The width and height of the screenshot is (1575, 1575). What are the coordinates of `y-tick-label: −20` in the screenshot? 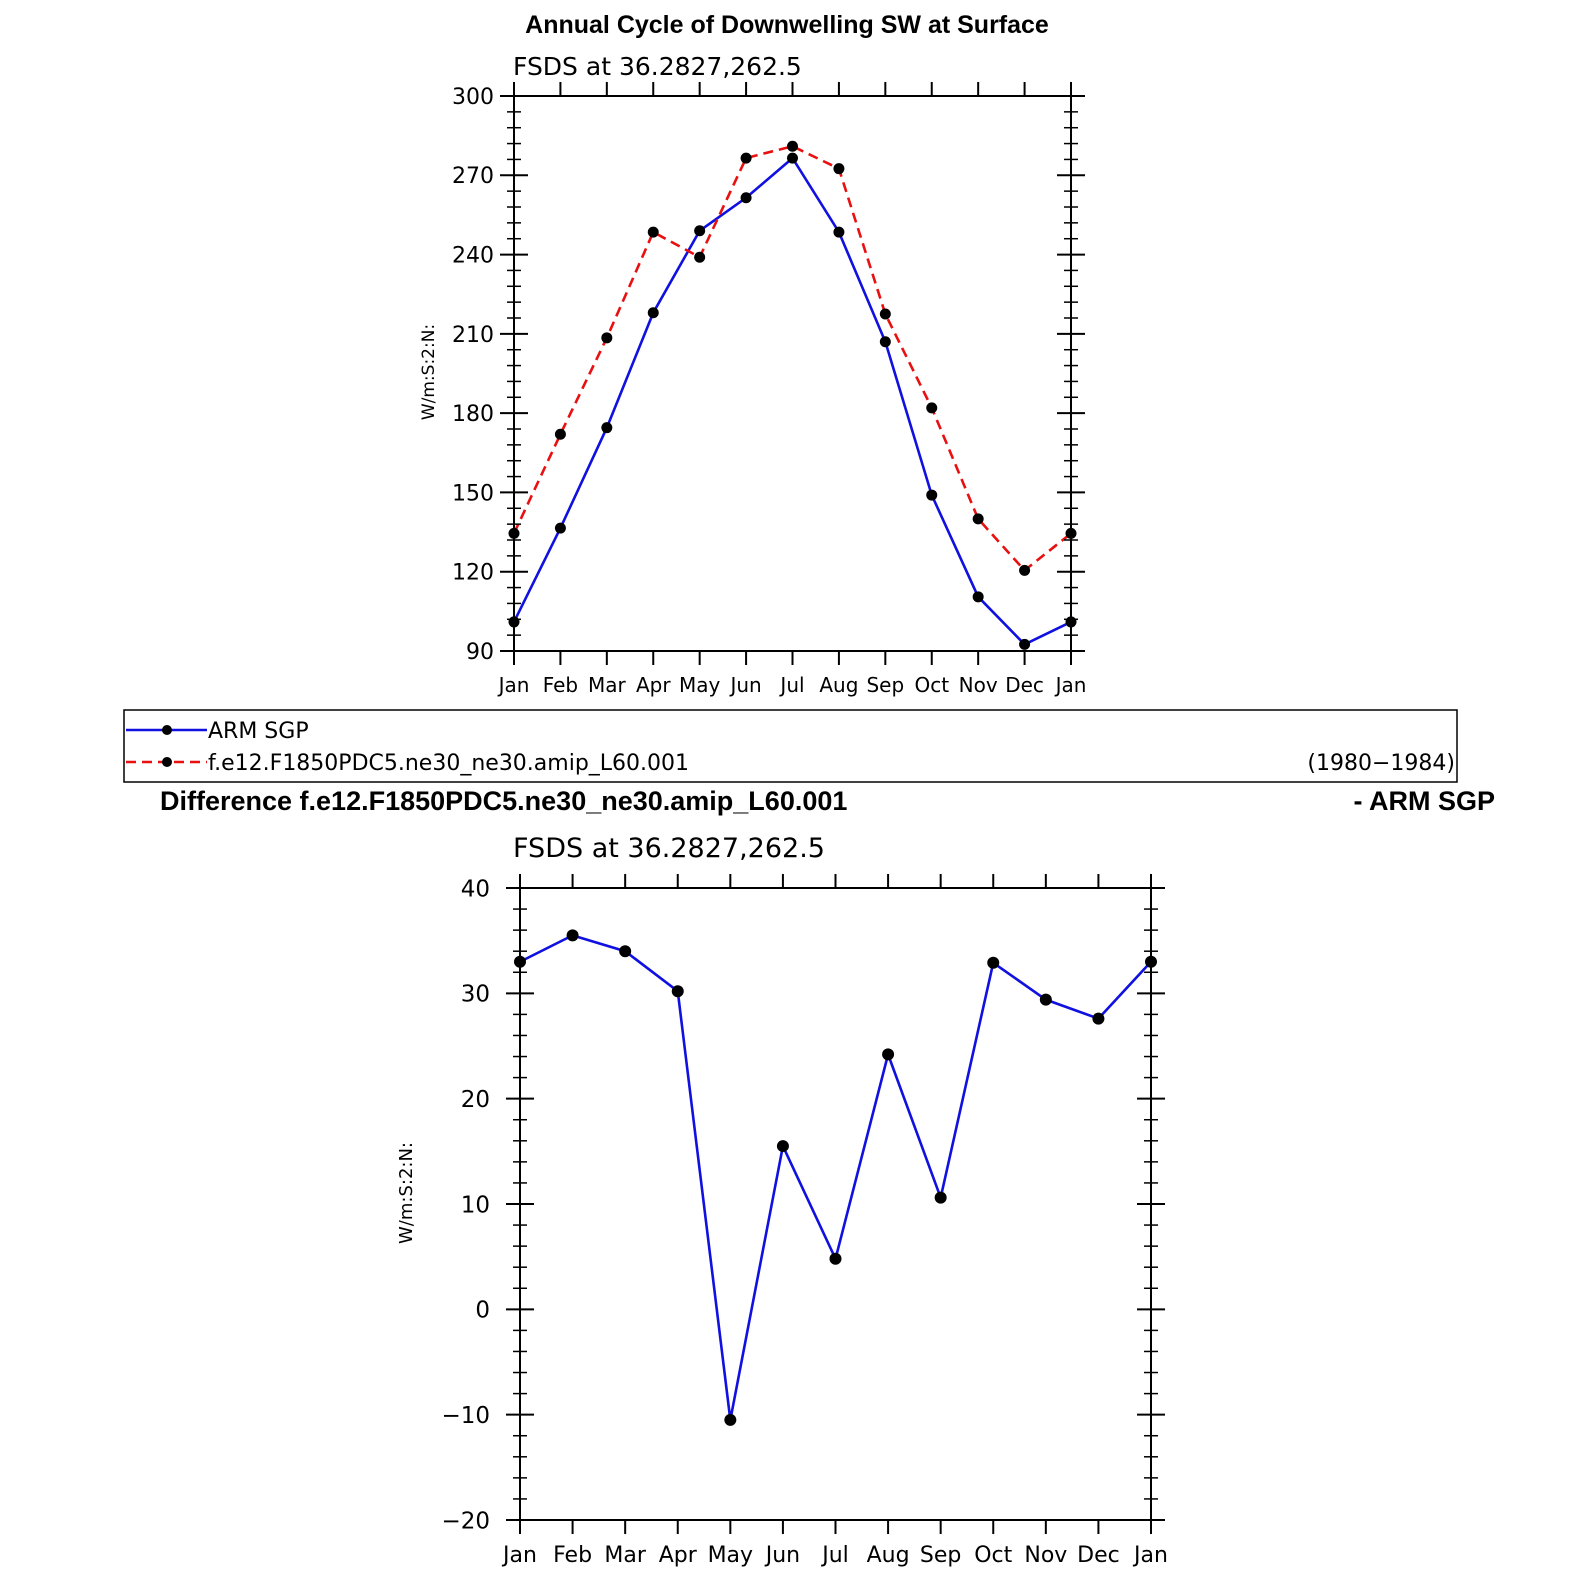 It's located at (465, 1521).